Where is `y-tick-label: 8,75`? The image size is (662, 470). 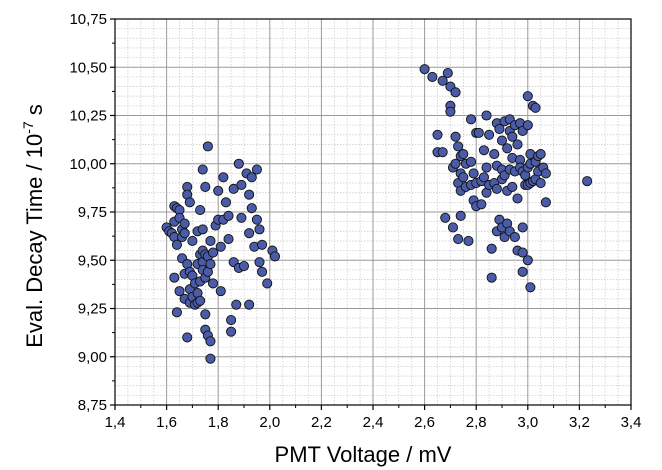 y-tick-label: 8,75 is located at coordinates (92, 405).